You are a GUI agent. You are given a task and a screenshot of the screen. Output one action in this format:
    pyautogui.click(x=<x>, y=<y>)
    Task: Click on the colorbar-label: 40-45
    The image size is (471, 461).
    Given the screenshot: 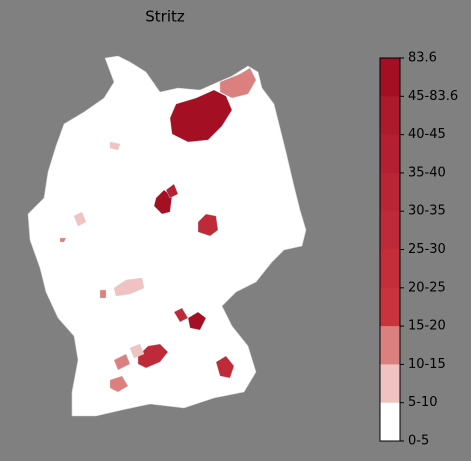 What is the action you would take?
    pyautogui.click(x=427, y=134)
    